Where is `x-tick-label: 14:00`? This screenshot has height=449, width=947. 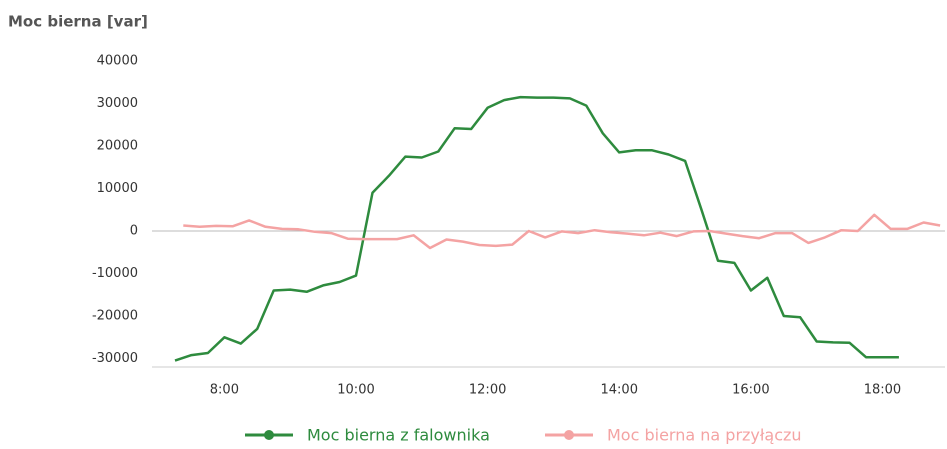
x-tick-label: 14:00 is located at coordinates (619, 390).